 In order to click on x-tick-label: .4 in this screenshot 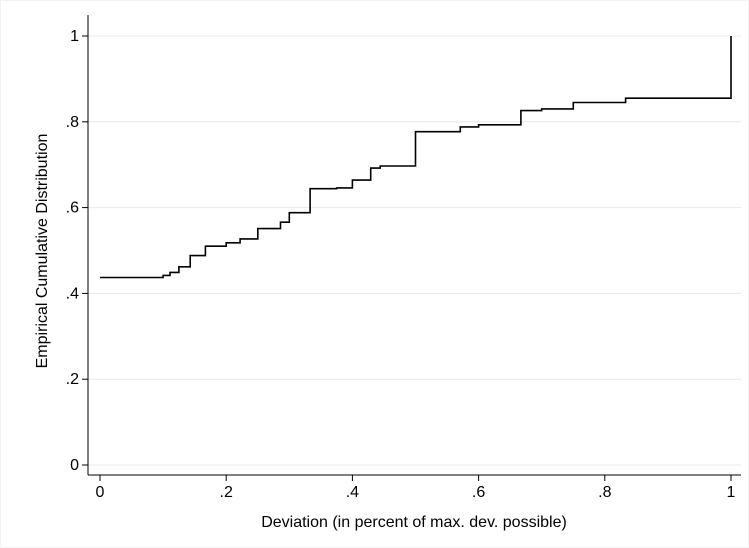, I will do `click(352, 492)`.